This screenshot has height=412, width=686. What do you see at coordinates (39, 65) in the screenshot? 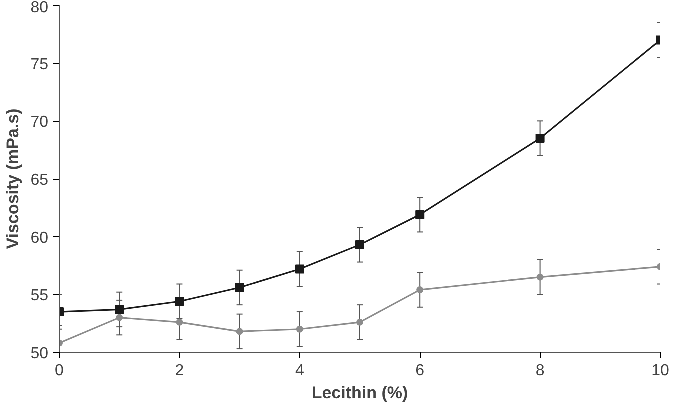
I see `y-tick-label: 75` at bounding box center [39, 65].